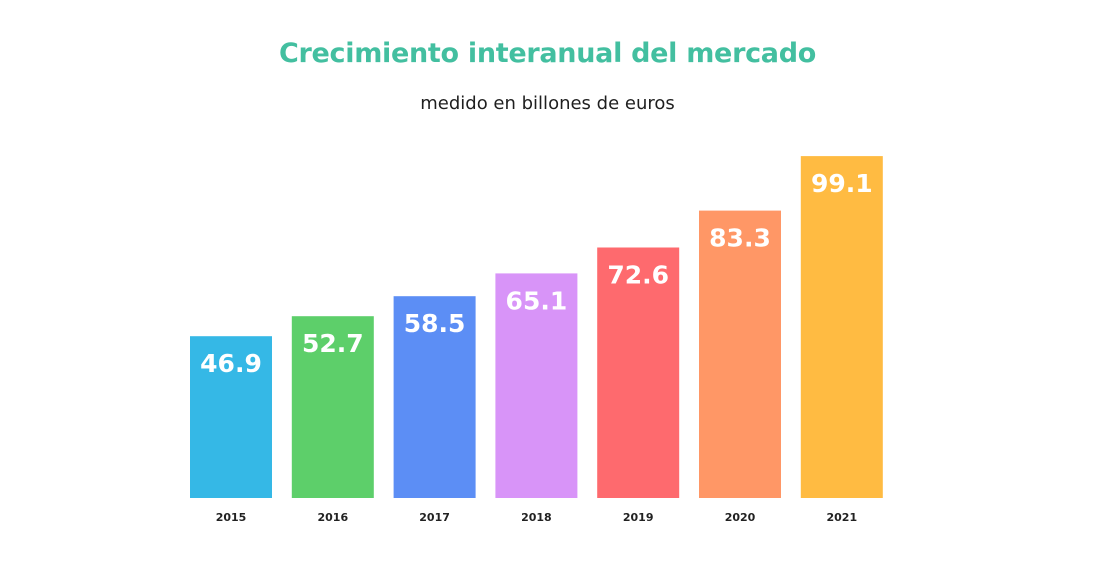 This screenshot has height=569, width=1095. Describe the element at coordinates (435, 323) in the screenshot. I see `value-label-2017: 58.5` at that location.